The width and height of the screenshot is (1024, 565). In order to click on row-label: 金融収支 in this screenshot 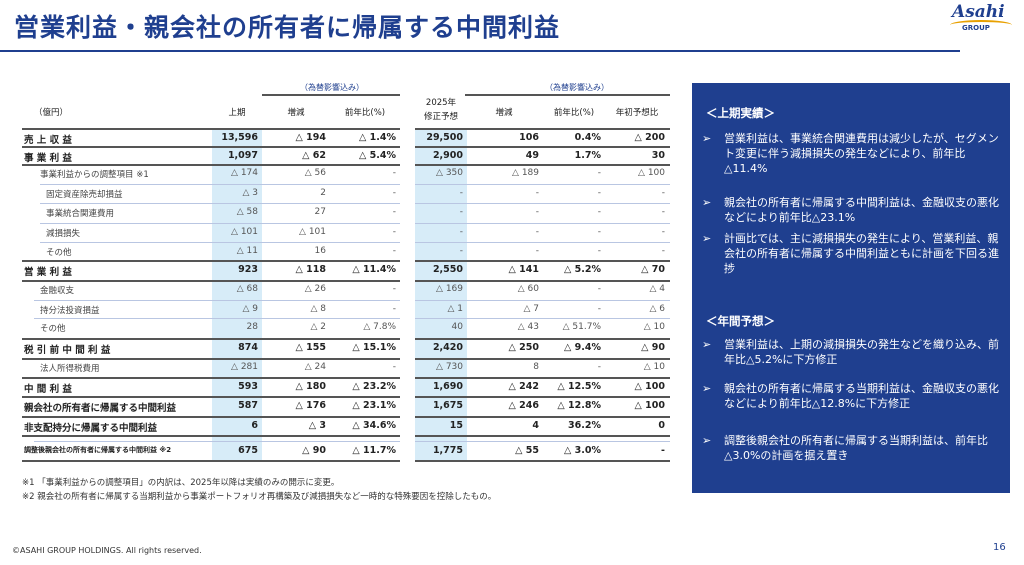, I will do `click(57, 291)`.